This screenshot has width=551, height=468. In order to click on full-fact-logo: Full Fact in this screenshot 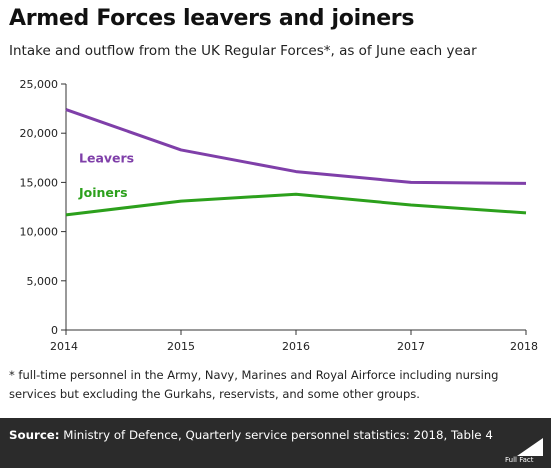, I will do `click(523, 452)`.